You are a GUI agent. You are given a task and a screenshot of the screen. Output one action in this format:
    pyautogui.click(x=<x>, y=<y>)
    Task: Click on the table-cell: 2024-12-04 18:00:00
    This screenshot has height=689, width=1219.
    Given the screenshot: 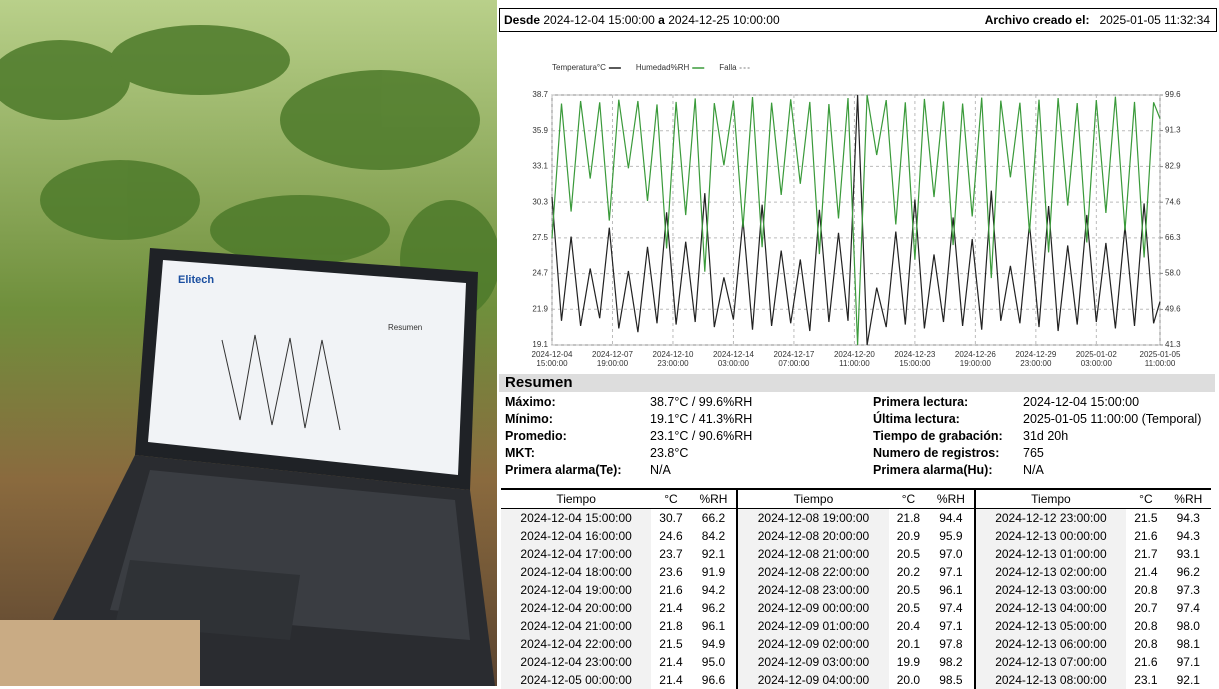 What is the action you would take?
    pyautogui.click(x=576, y=572)
    